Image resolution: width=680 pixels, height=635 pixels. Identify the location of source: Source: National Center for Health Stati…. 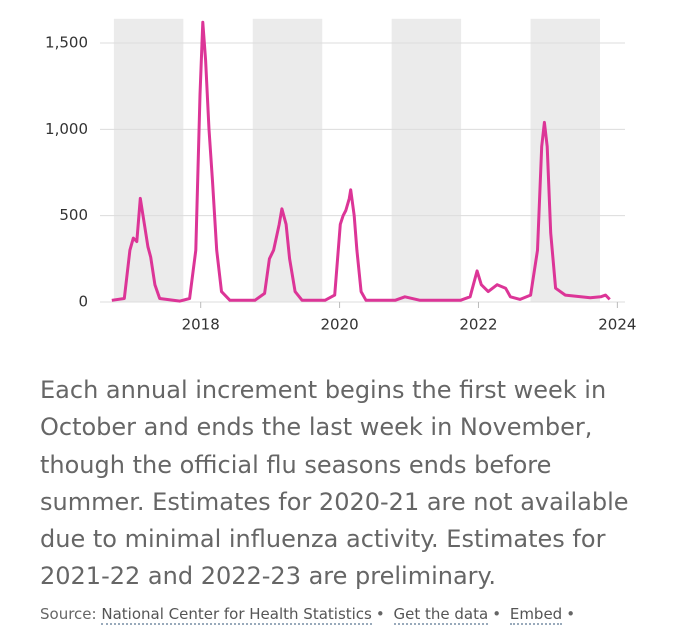
(309, 615).